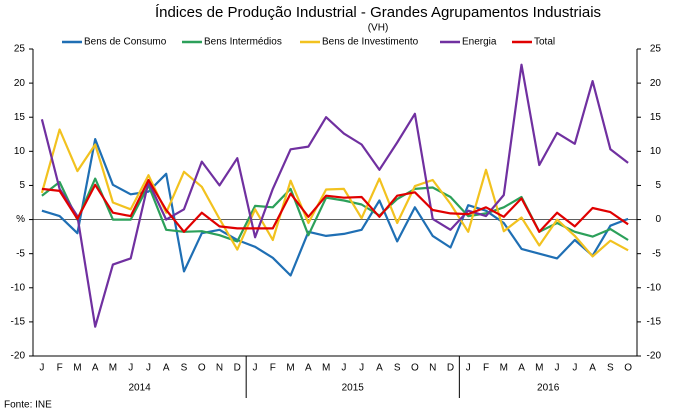 The height and width of the screenshot is (420, 680). I want to click on y2-tick-label: -10, so click(654, 287).